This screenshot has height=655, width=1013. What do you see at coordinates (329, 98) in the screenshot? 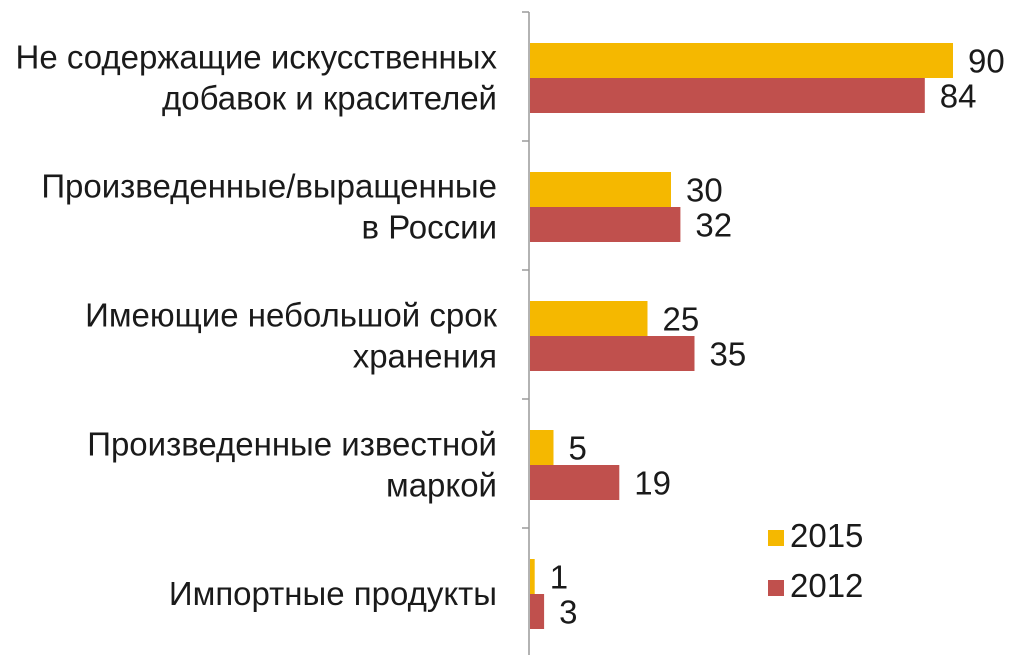
I see `category-label: добавок и красителей` at bounding box center [329, 98].